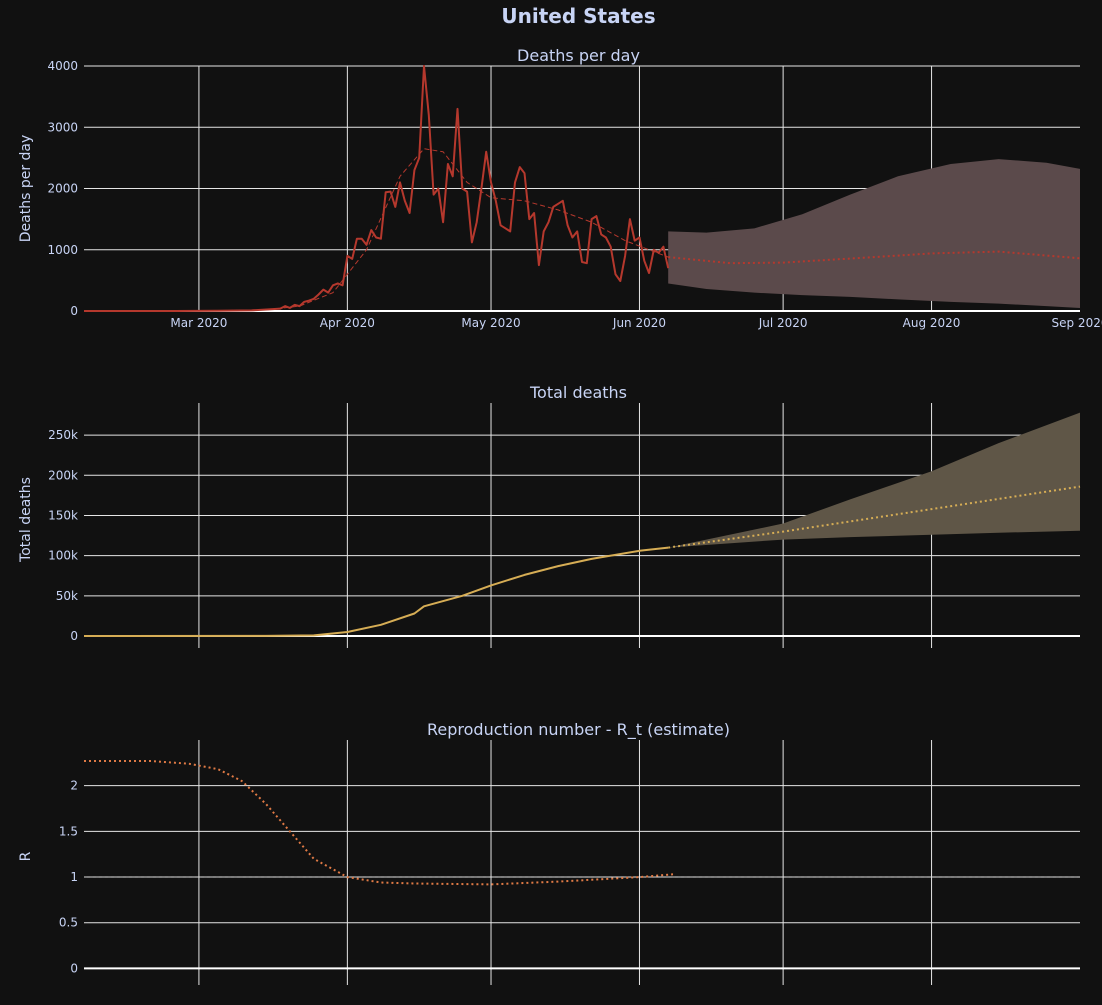  What do you see at coordinates (783, 323) in the screenshot?
I see `x-tick-label: Jul 2020` at bounding box center [783, 323].